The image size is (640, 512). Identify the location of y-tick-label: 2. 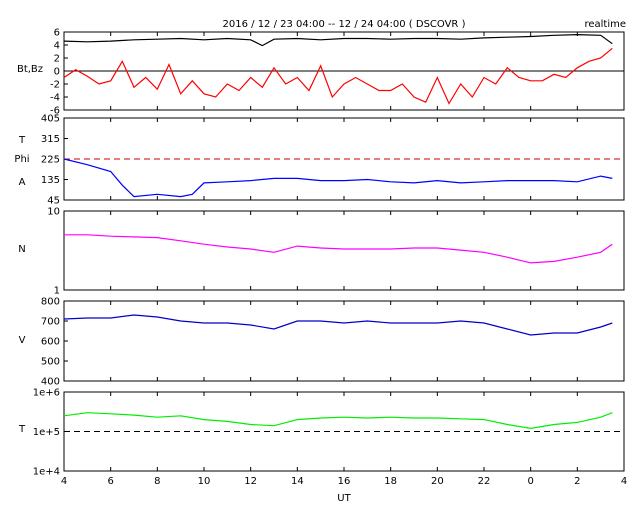
(57, 59).